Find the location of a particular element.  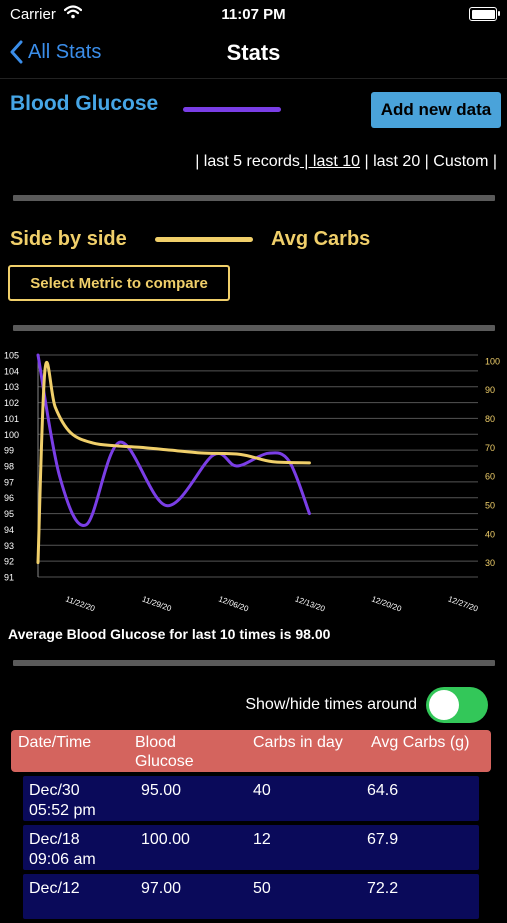

cell-date: Dec/12 is located at coordinates (54, 888).